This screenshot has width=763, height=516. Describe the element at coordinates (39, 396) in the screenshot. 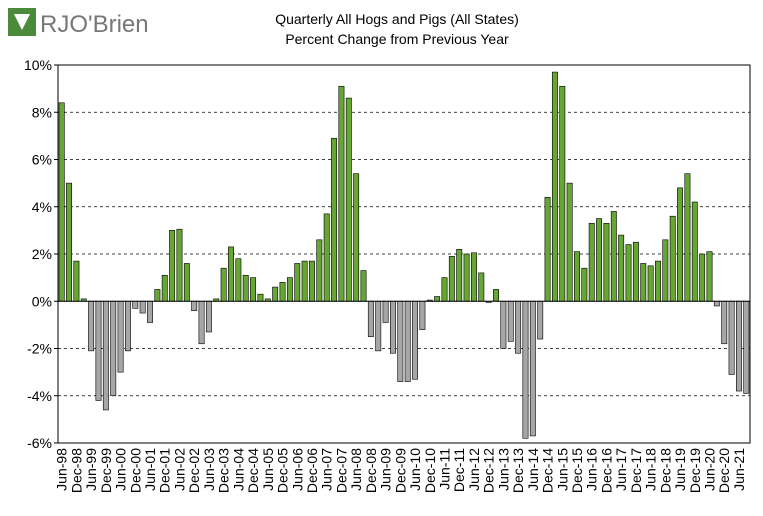

I see `y-tick-label: -4%` at that location.